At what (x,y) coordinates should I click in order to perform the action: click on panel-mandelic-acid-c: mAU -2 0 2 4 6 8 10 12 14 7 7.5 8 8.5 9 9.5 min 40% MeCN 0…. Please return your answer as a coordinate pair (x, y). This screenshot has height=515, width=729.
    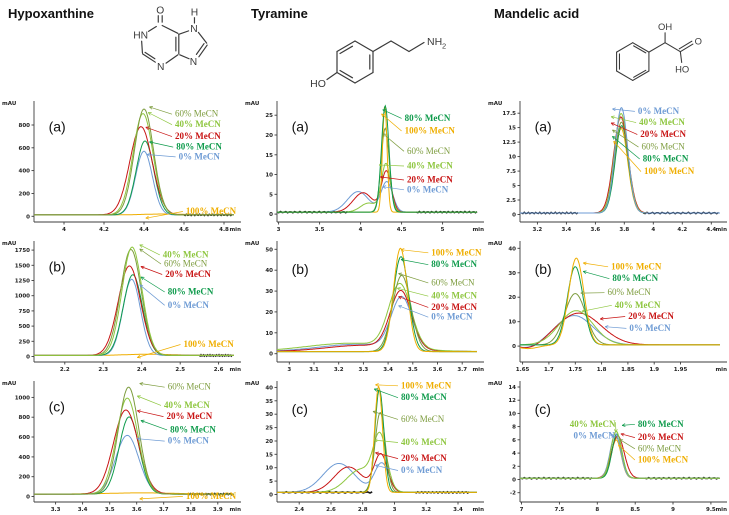
    Looking at the image, I should click on (607, 445).